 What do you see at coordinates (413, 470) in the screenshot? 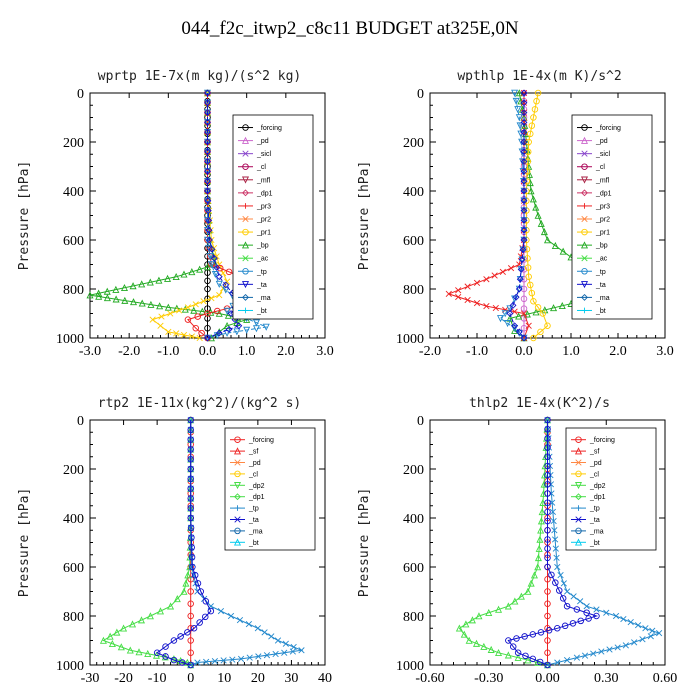
I see `y-tick-label: 200` at bounding box center [413, 470].